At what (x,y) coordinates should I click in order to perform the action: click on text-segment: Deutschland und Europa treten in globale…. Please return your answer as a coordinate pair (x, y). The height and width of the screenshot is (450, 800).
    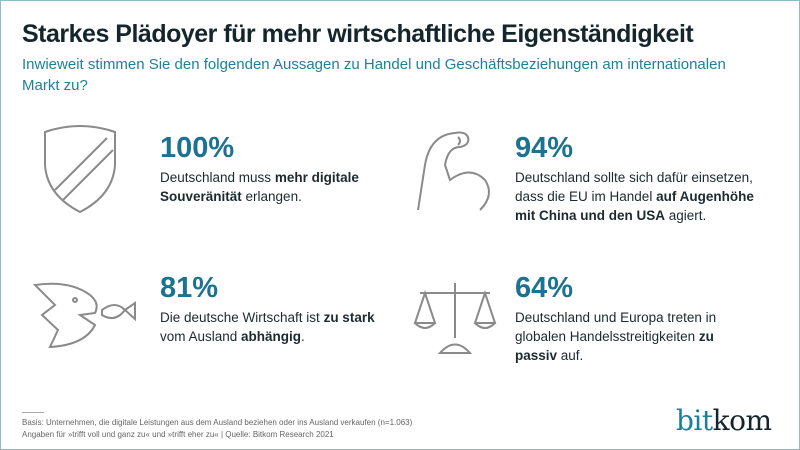
    Looking at the image, I should click on (616, 327).